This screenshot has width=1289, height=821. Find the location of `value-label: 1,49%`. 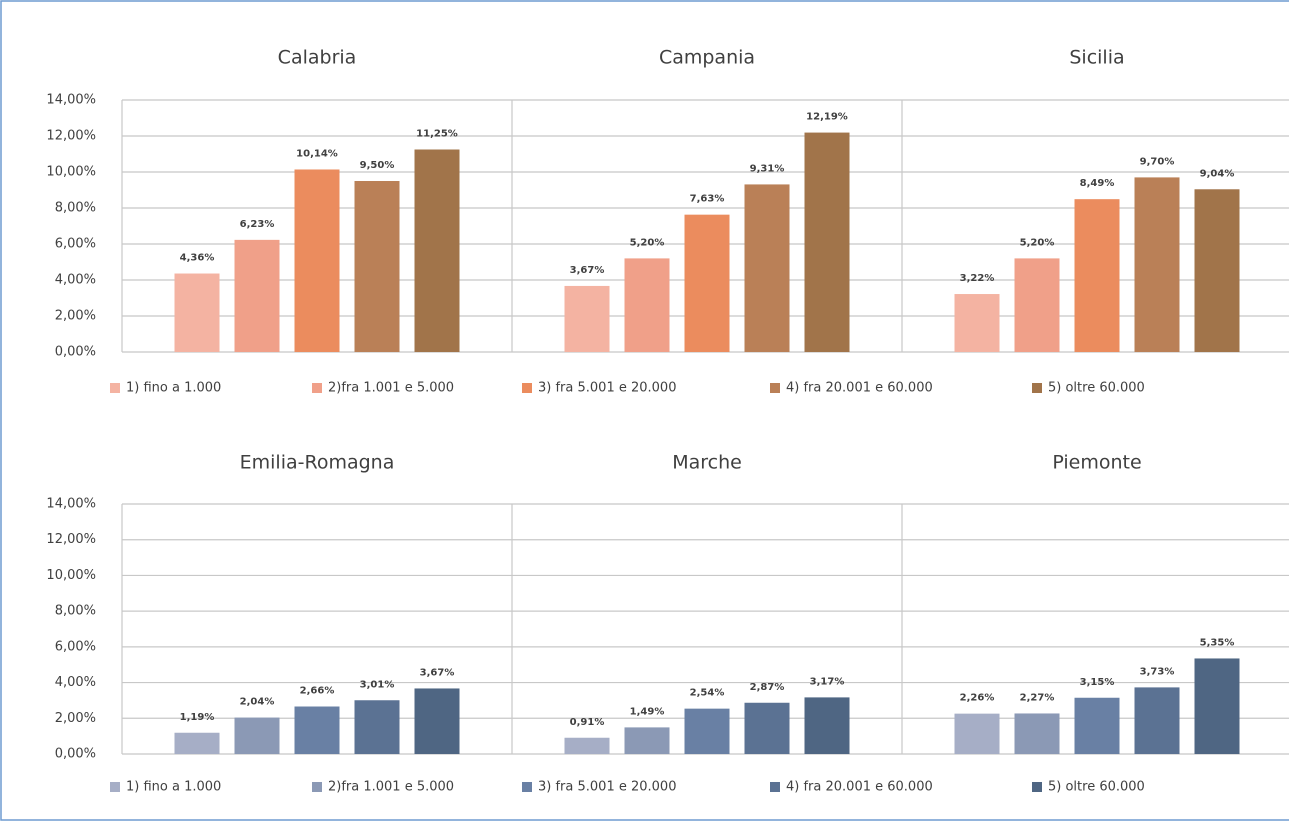

value-label: 1,49% is located at coordinates (647, 711).